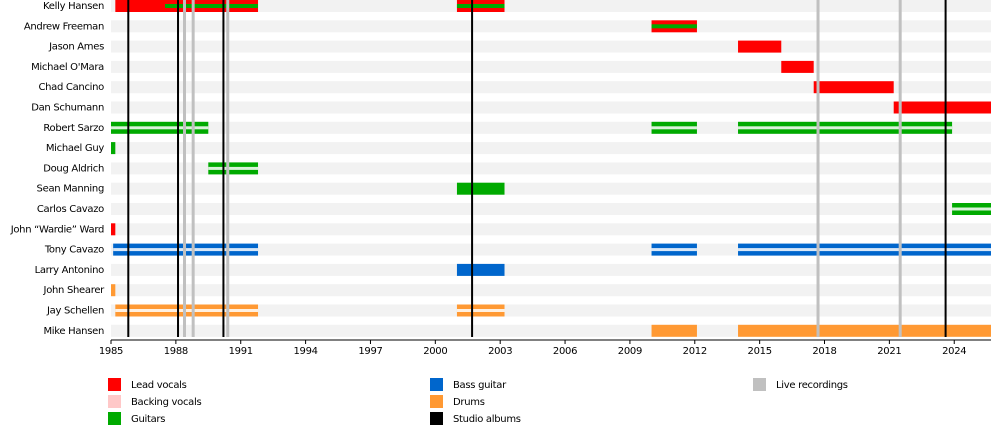  I want to click on legend-label: Guitars, so click(148, 419).